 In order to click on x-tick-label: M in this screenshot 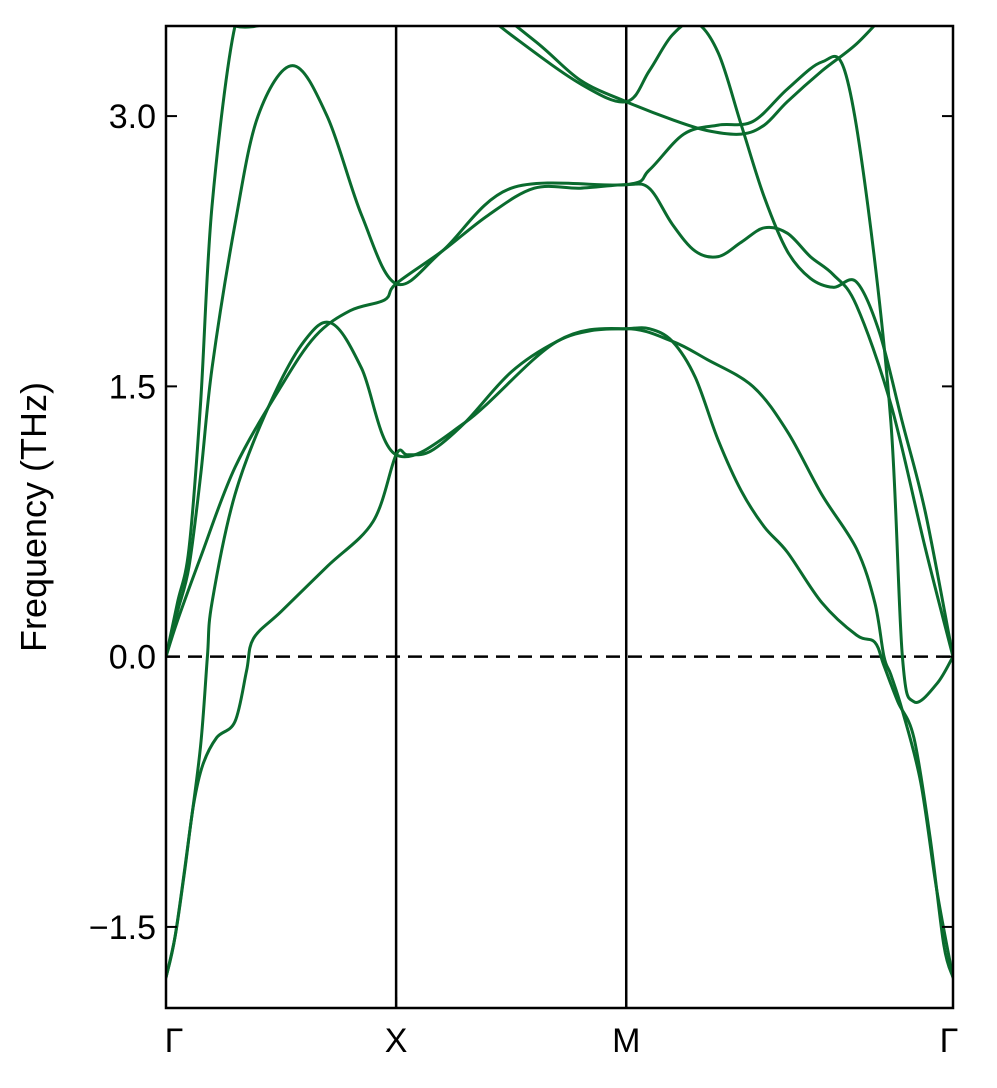, I will do `click(626, 1041)`.